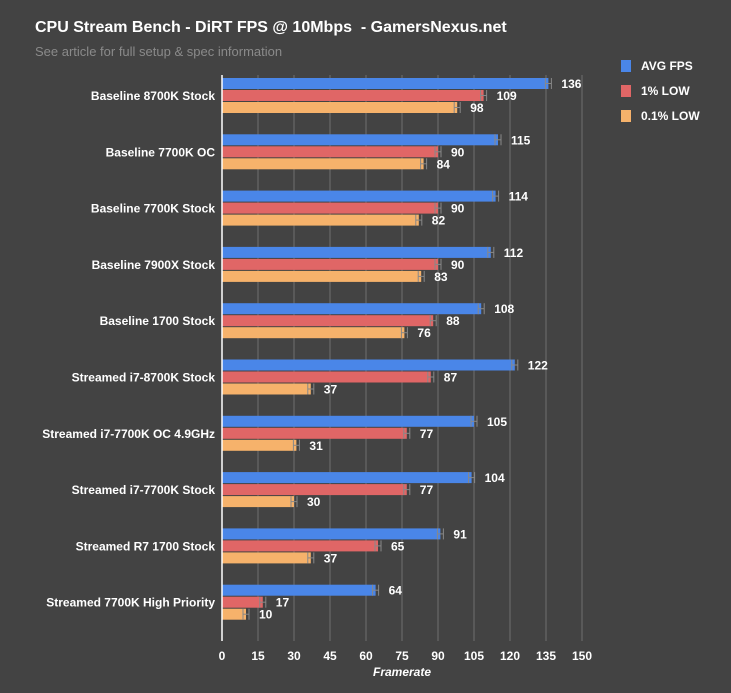 The height and width of the screenshot is (693, 731). What do you see at coordinates (153, 96) in the screenshot?
I see `category-label: Baseline 8700K Stock` at bounding box center [153, 96].